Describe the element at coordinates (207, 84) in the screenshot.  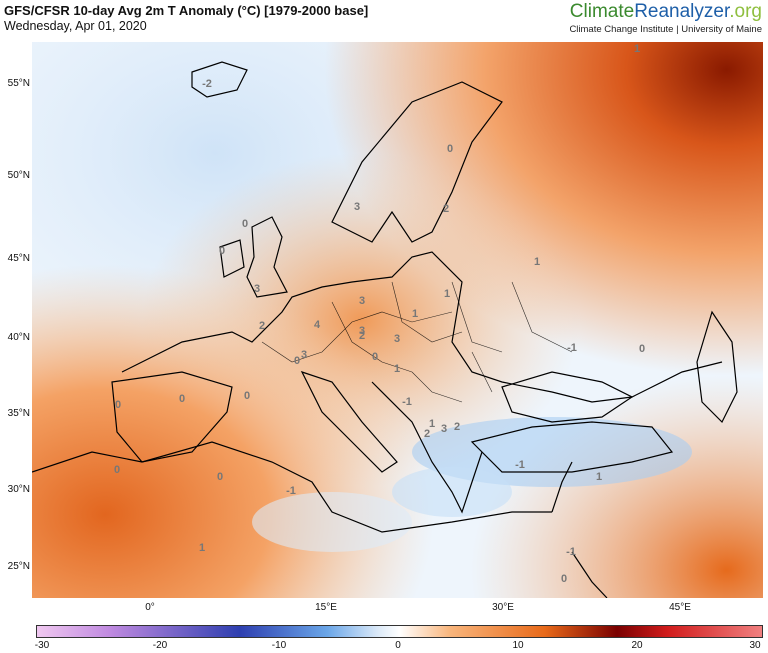
I see `contour-label: -2` at that location.